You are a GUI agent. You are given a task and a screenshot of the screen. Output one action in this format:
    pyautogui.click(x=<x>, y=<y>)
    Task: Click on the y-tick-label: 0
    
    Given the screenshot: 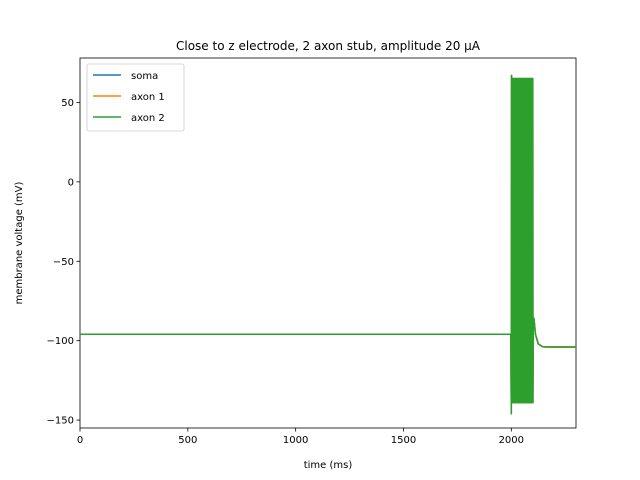 What is the action you would take?
    pyautogui.click(x=71, y=182)
    